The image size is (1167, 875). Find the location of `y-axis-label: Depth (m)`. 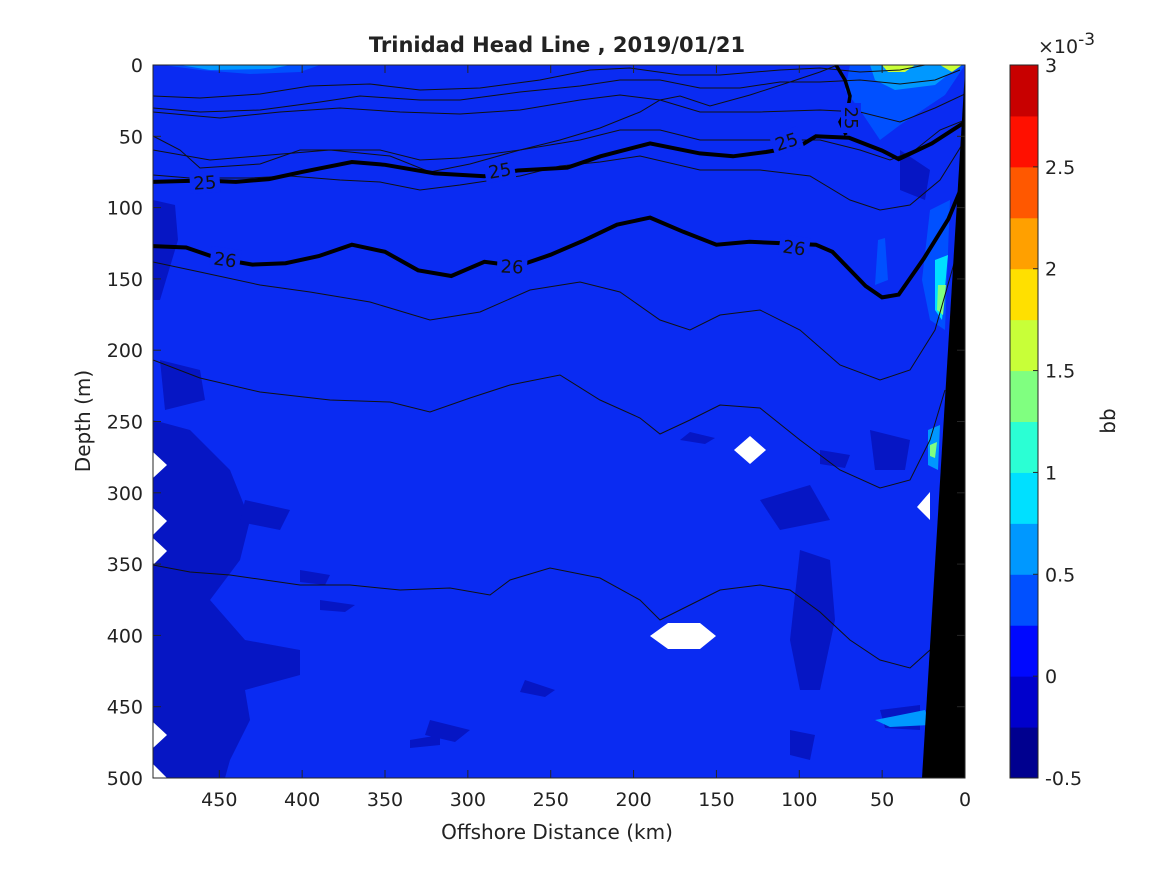

y-axis-label: Depth (m) is located at coordinates (83, 421).